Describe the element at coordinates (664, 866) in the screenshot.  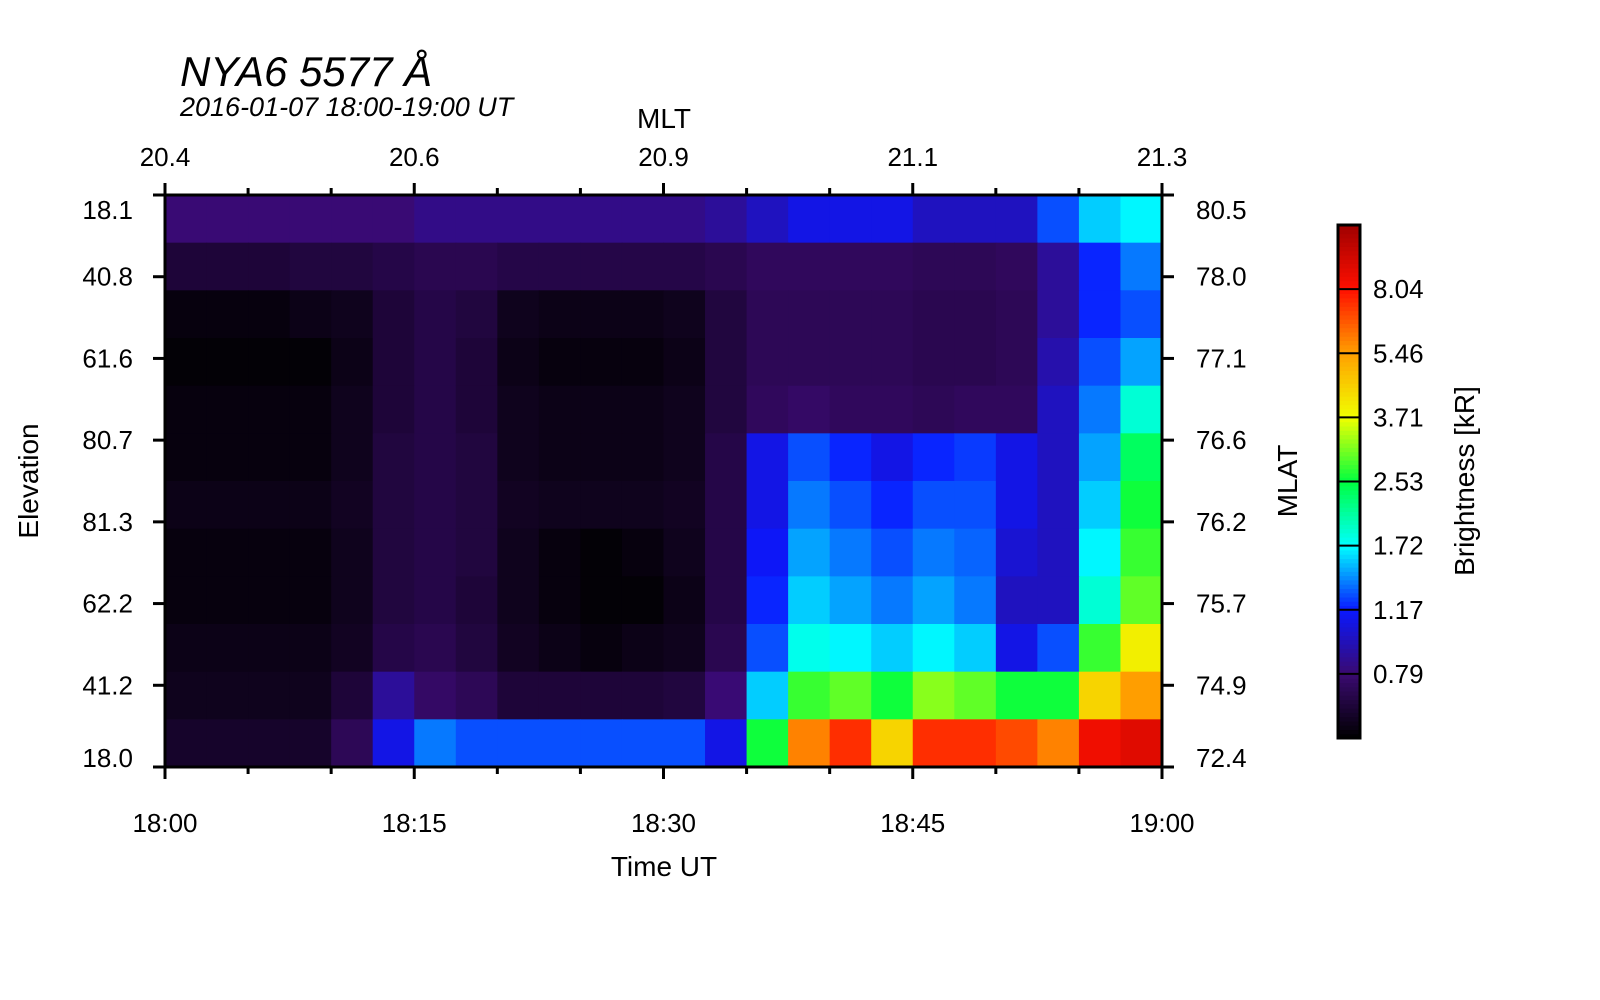
I see `x-axis-label: Time UT` at that location.